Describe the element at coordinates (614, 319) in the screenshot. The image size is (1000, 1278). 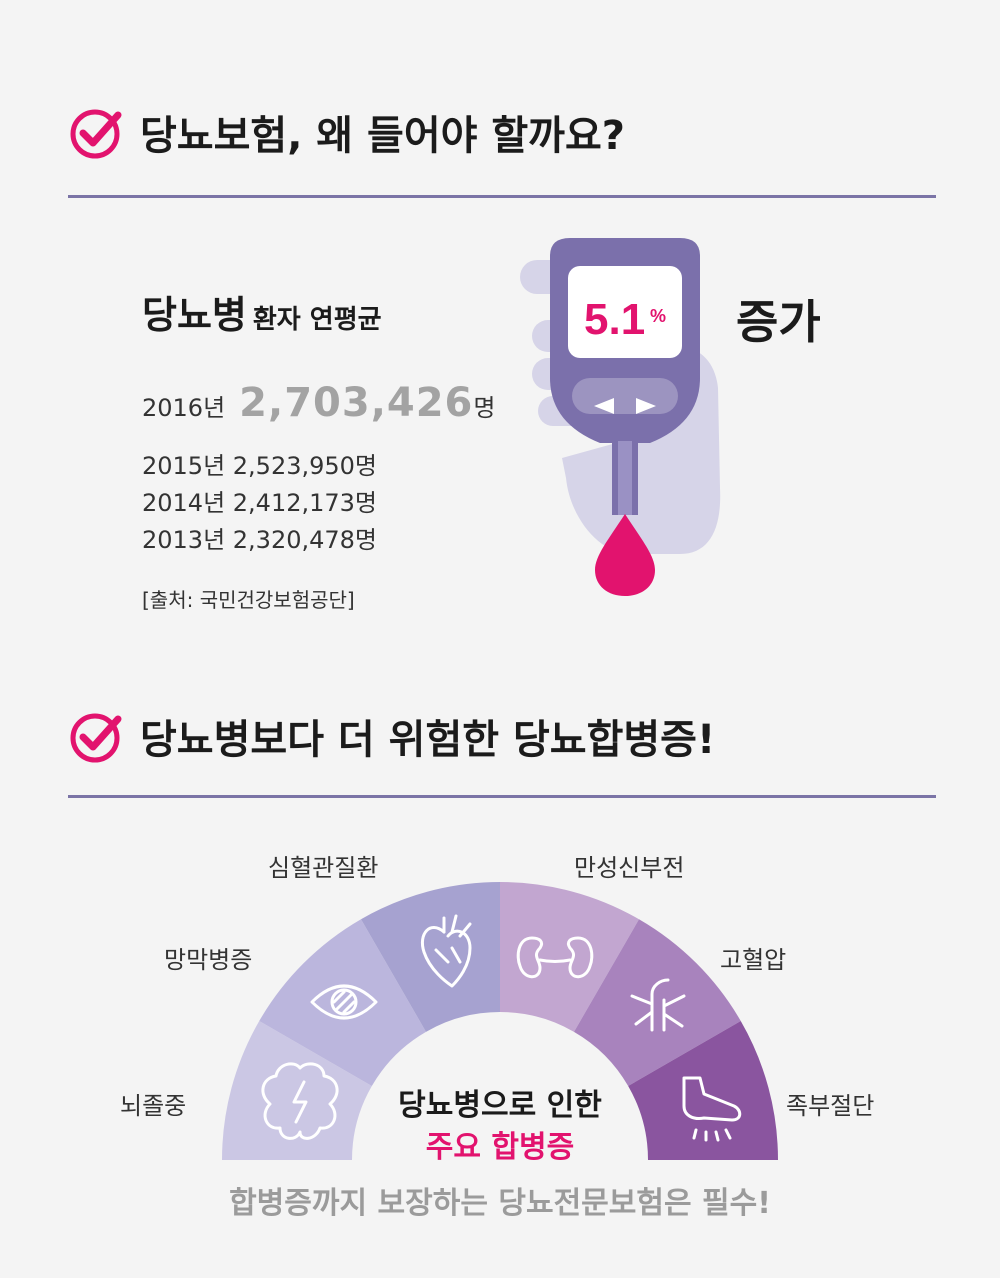
I see `meter-reading-value: 5.1` at that location.